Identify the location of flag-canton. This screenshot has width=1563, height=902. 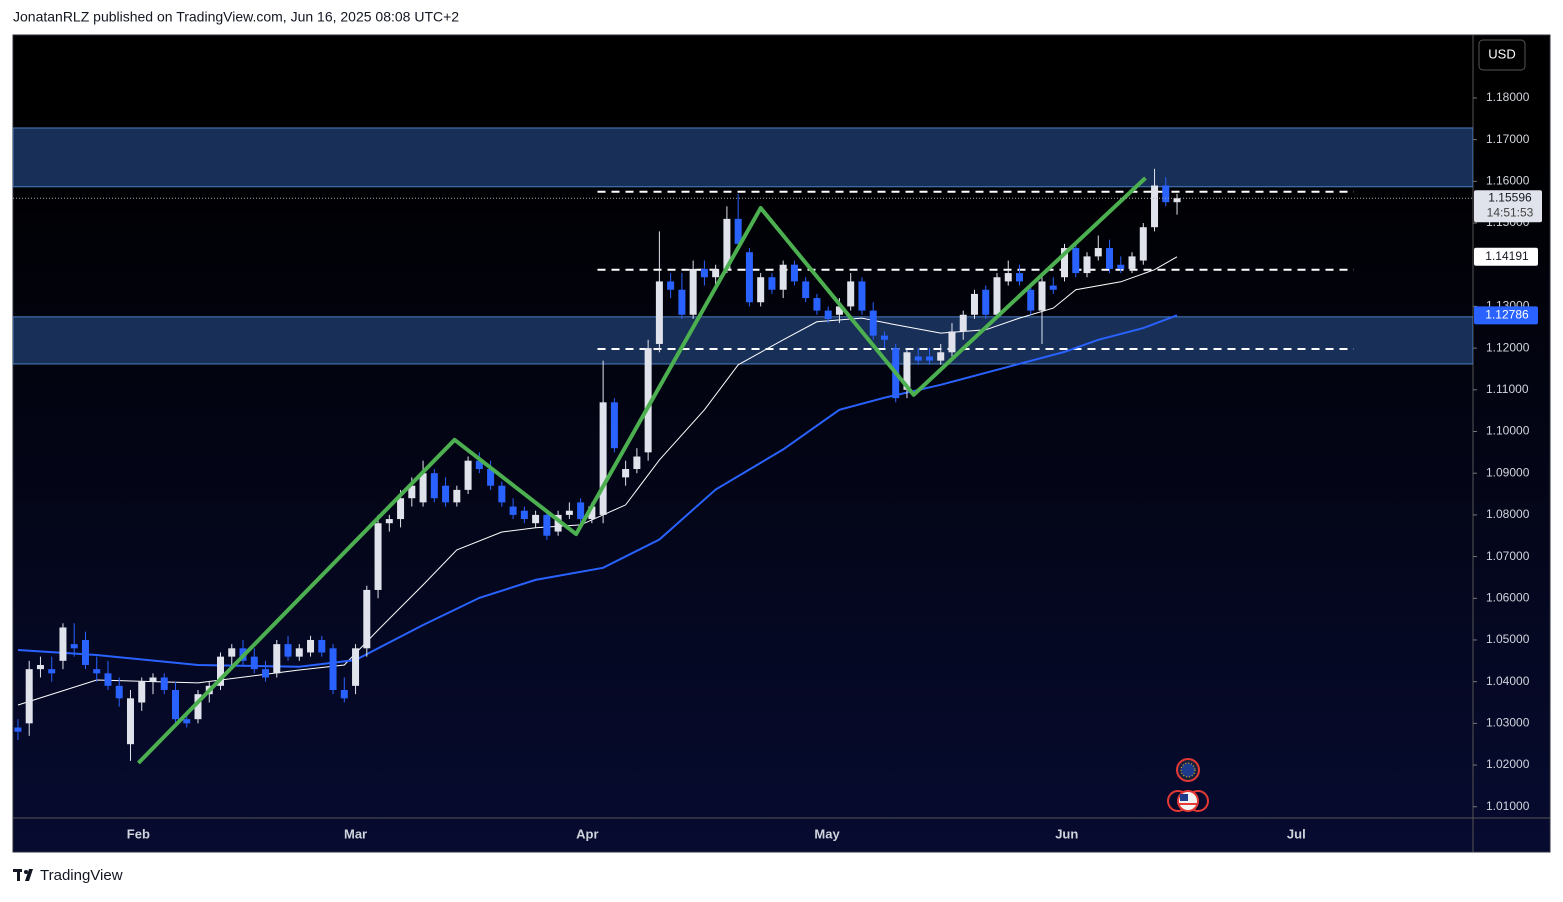
(1184, 797).